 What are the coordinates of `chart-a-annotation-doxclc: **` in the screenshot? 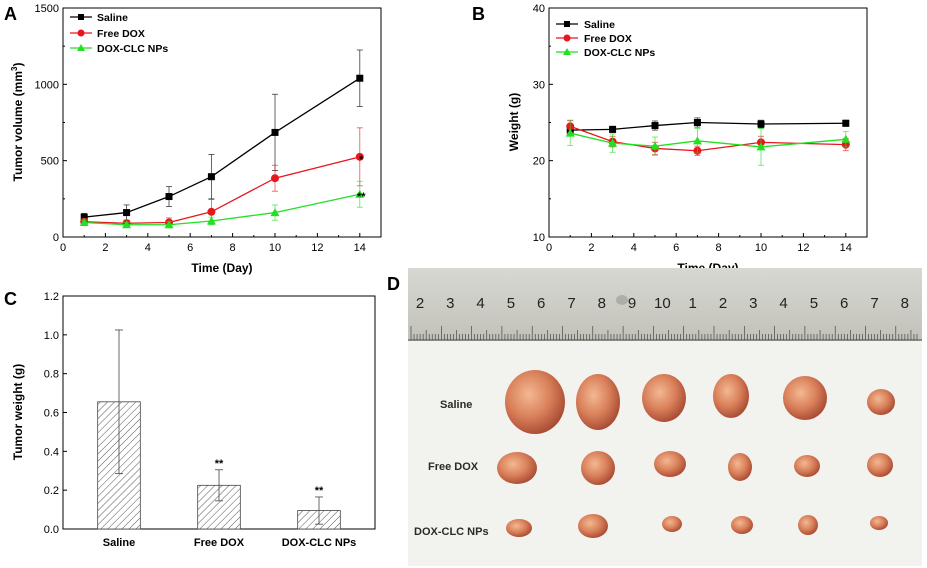 It's located at (361, 197).